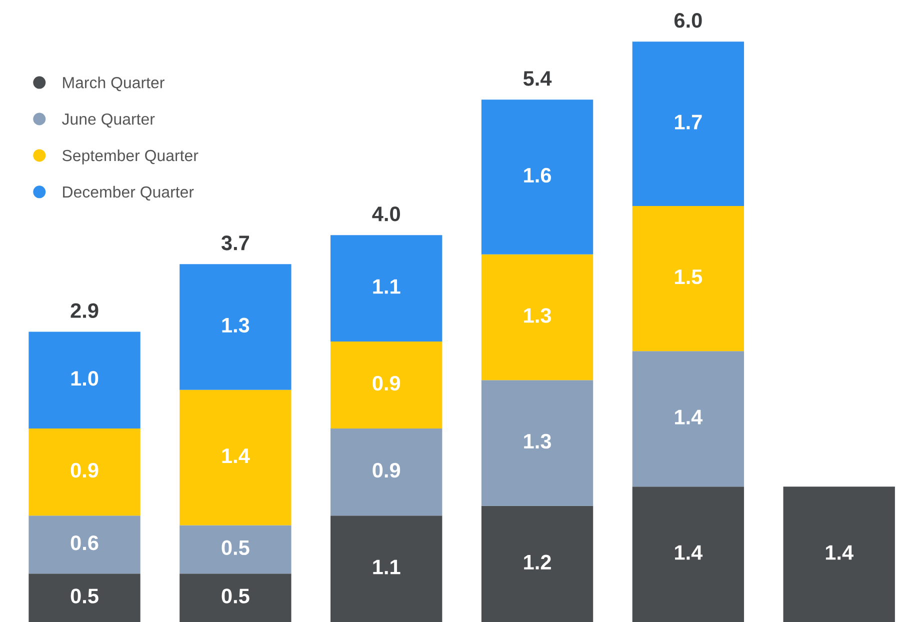 The width and height of the screenshot is (904, 622). Describe the element at coordinates (84, 310) in the screenshot. I see `total-label: 2.9` at that location.